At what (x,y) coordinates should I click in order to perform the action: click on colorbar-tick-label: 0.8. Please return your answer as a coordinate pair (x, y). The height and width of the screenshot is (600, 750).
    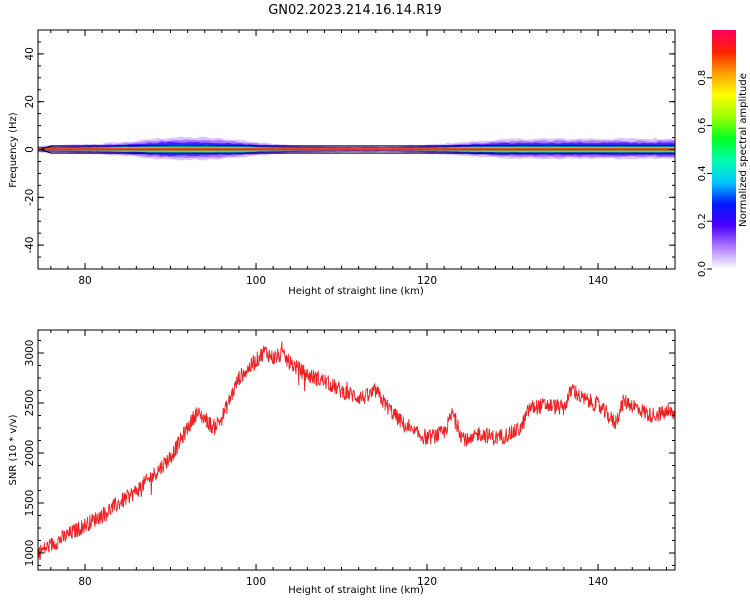
    Looking at the image, I should click on (702, 78).